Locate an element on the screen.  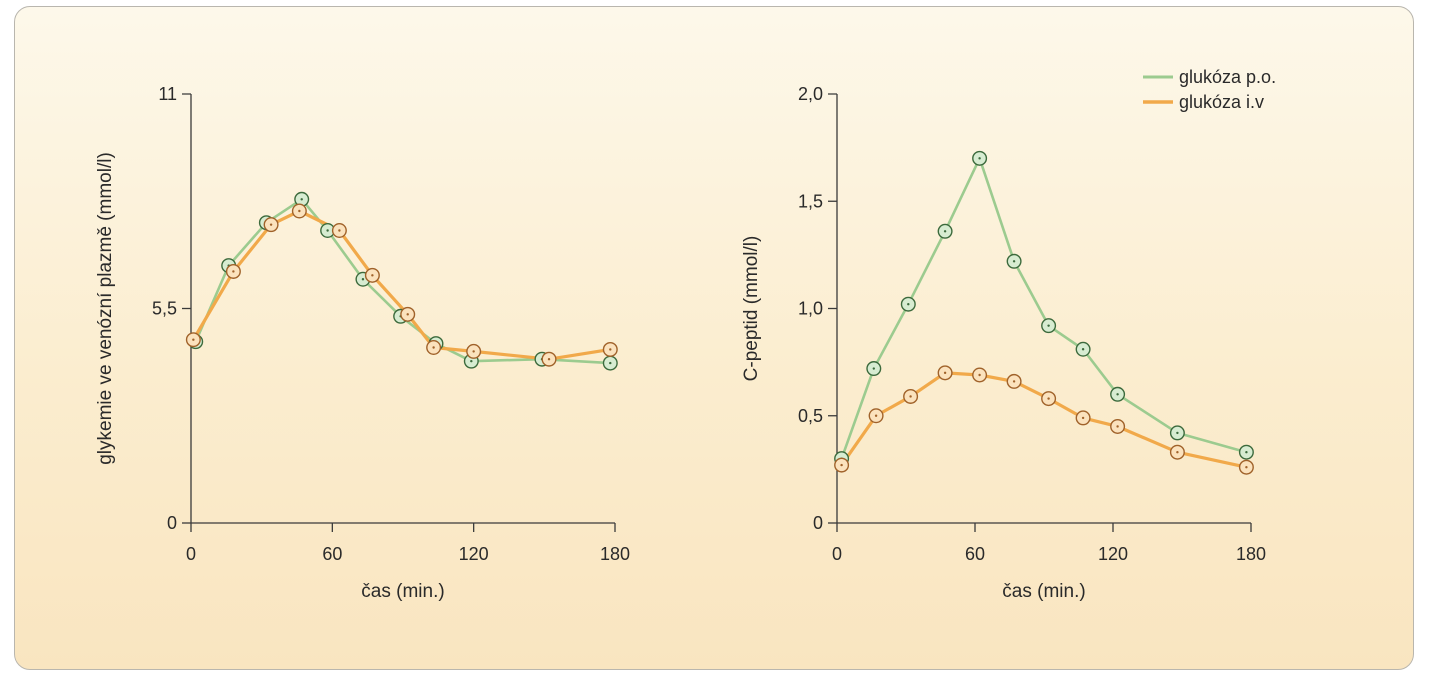
c-peptide-x-tick-label: 120 is located at coordinates (1113, 554).